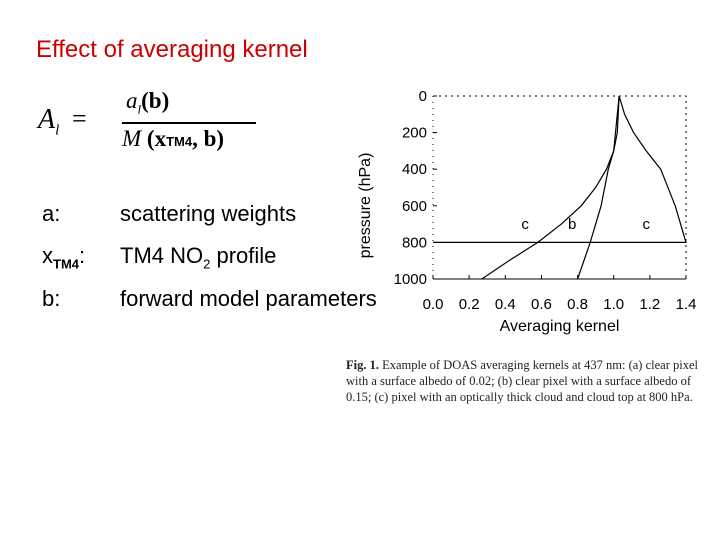 The image size is (720, 540). I want to click on y-tick-label: 0, so click(423, 96).